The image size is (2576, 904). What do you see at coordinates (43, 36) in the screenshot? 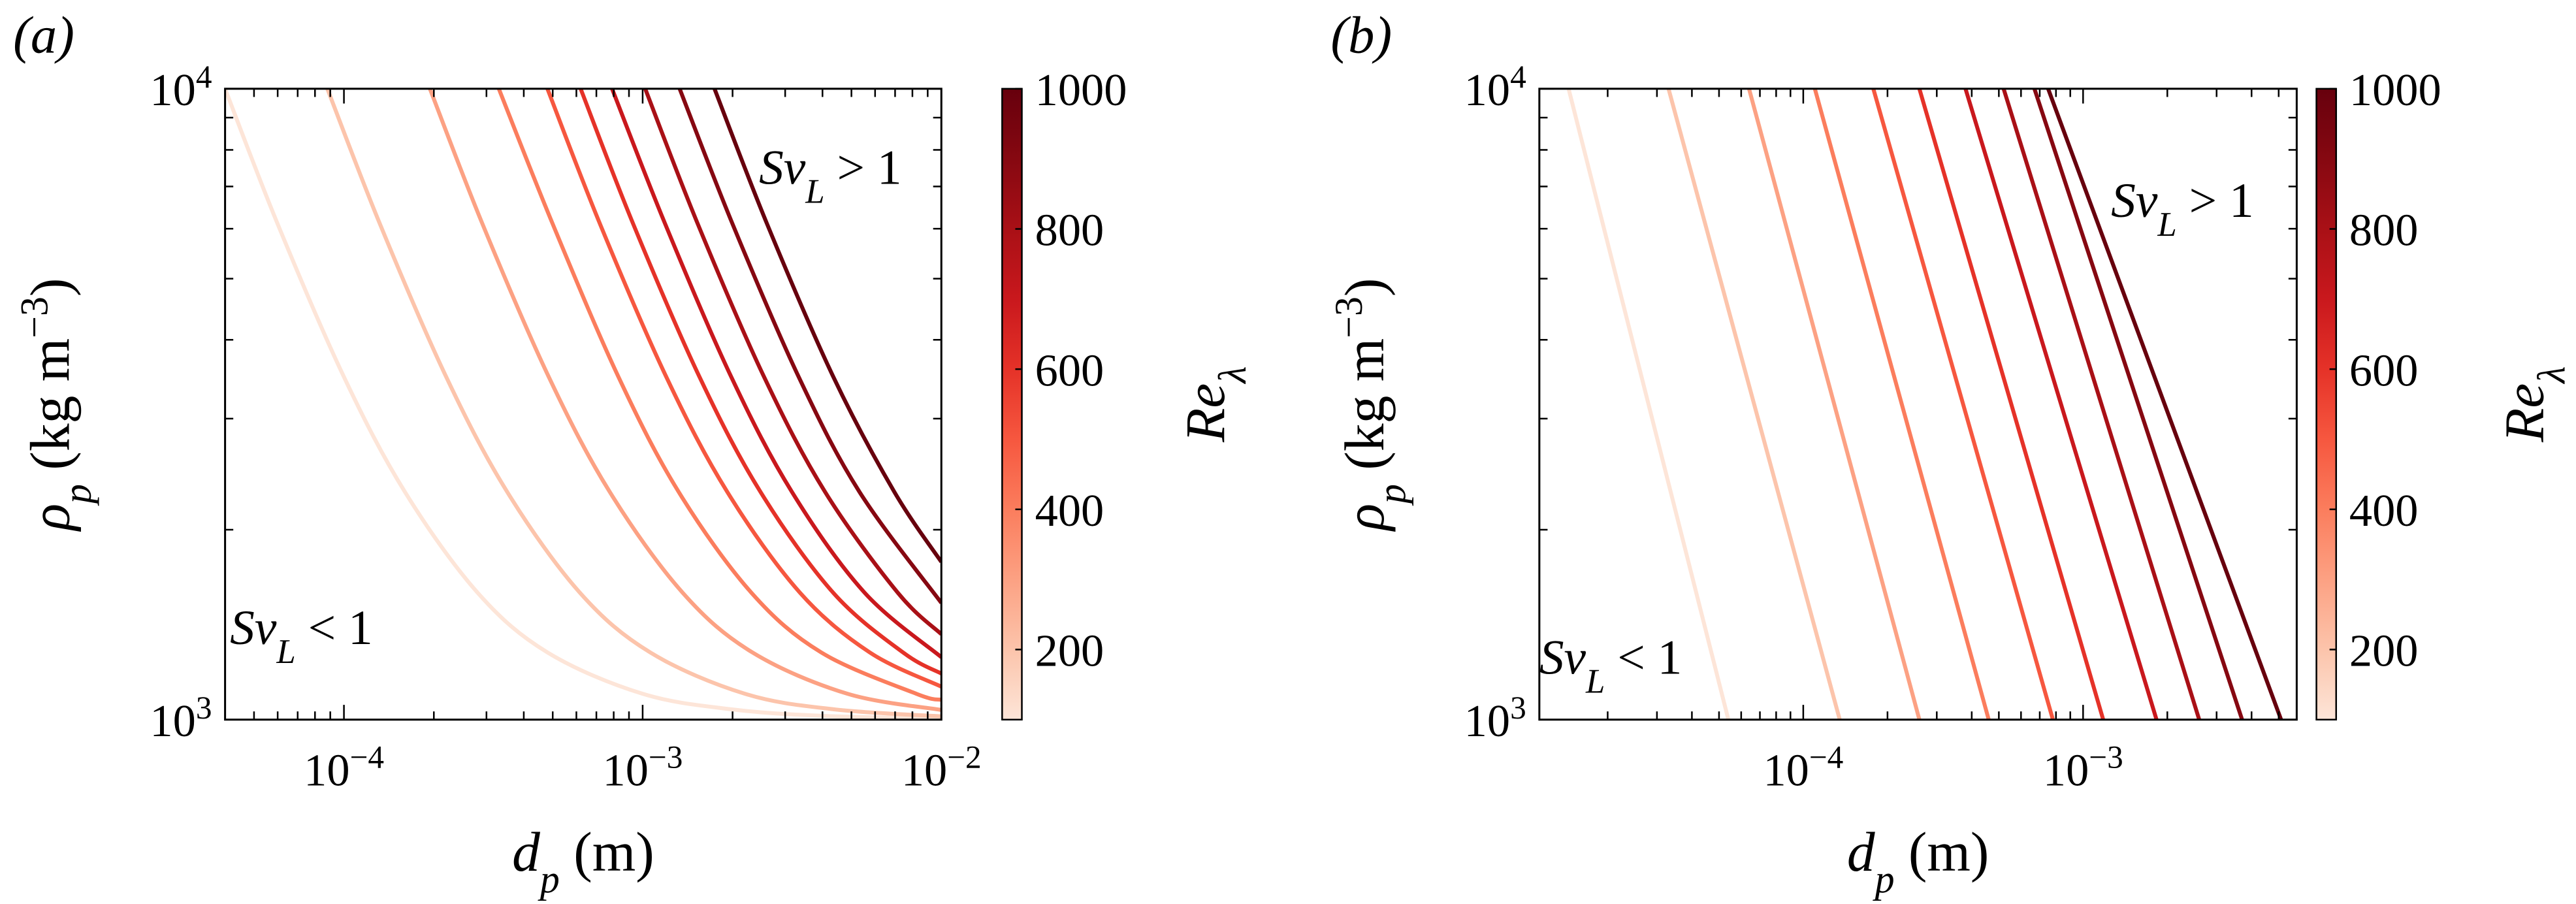
I see `panel-label: (a)` at bounding box center [43, 36].